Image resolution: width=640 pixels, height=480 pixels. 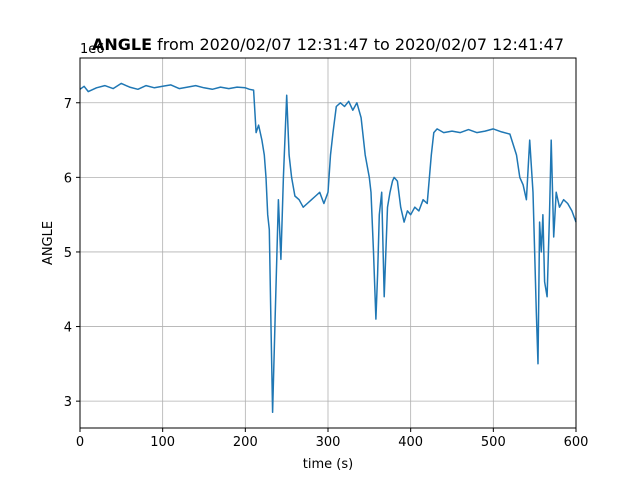 What do you see at coordinates (68, 104) in the screenshot?
I see `y-tick-label: 7` at bounding box center [68, 104].